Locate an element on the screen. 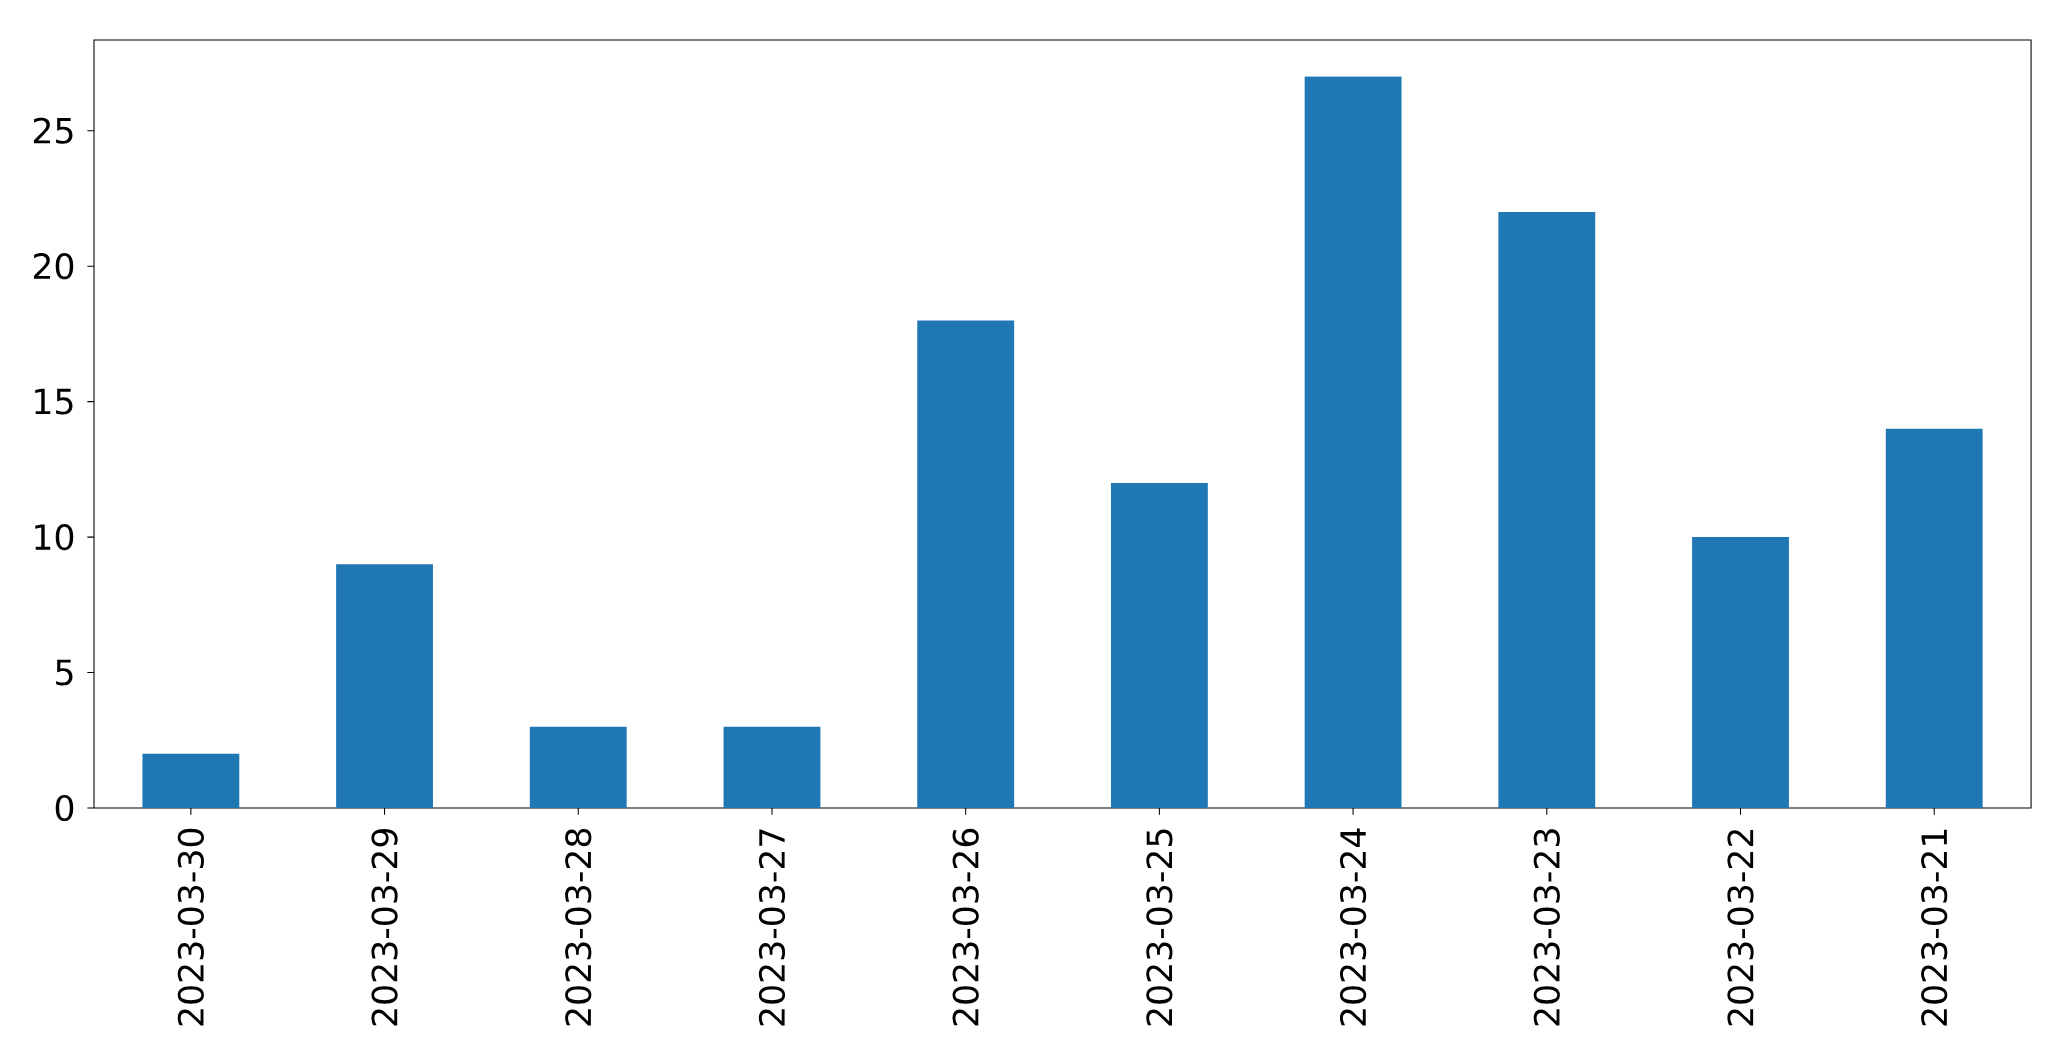 The image size is (2071, 1061). x-tick-label: 2023-03-23 is located at coordinates (1546, 927).